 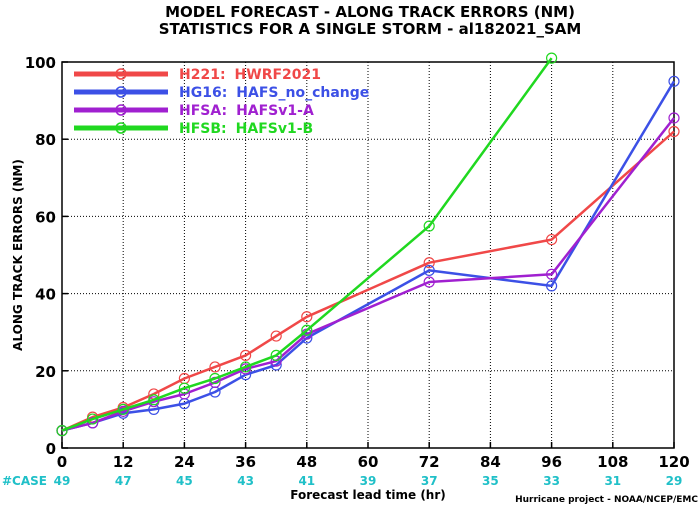 What do you see at coordinates (45, 295) in the screenshot?
I see `y-tick-label: 40` at bounding box center [45, 295].